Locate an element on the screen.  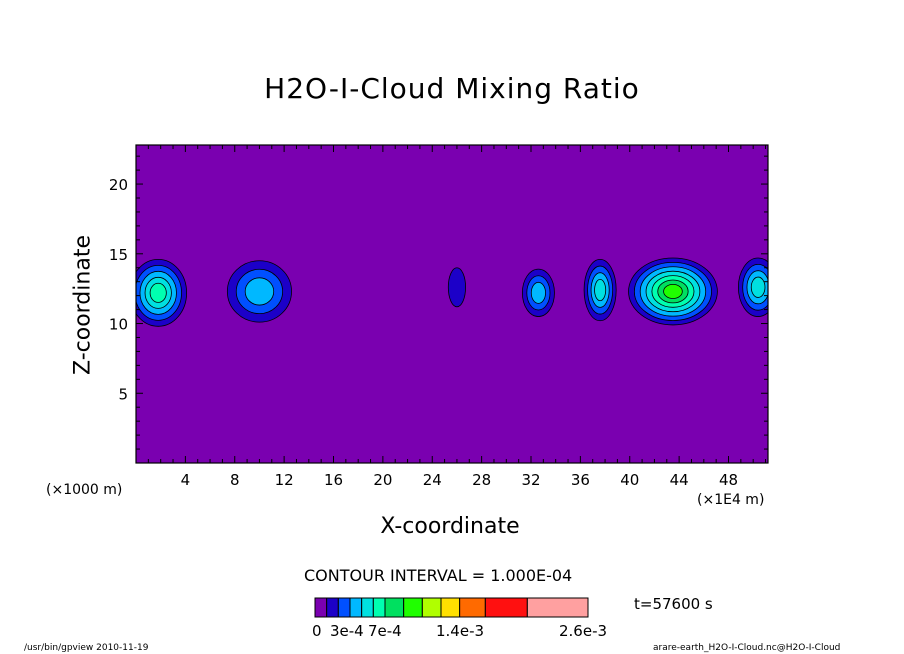
x-tick-label: 32 is located at coordinates (530, 480).